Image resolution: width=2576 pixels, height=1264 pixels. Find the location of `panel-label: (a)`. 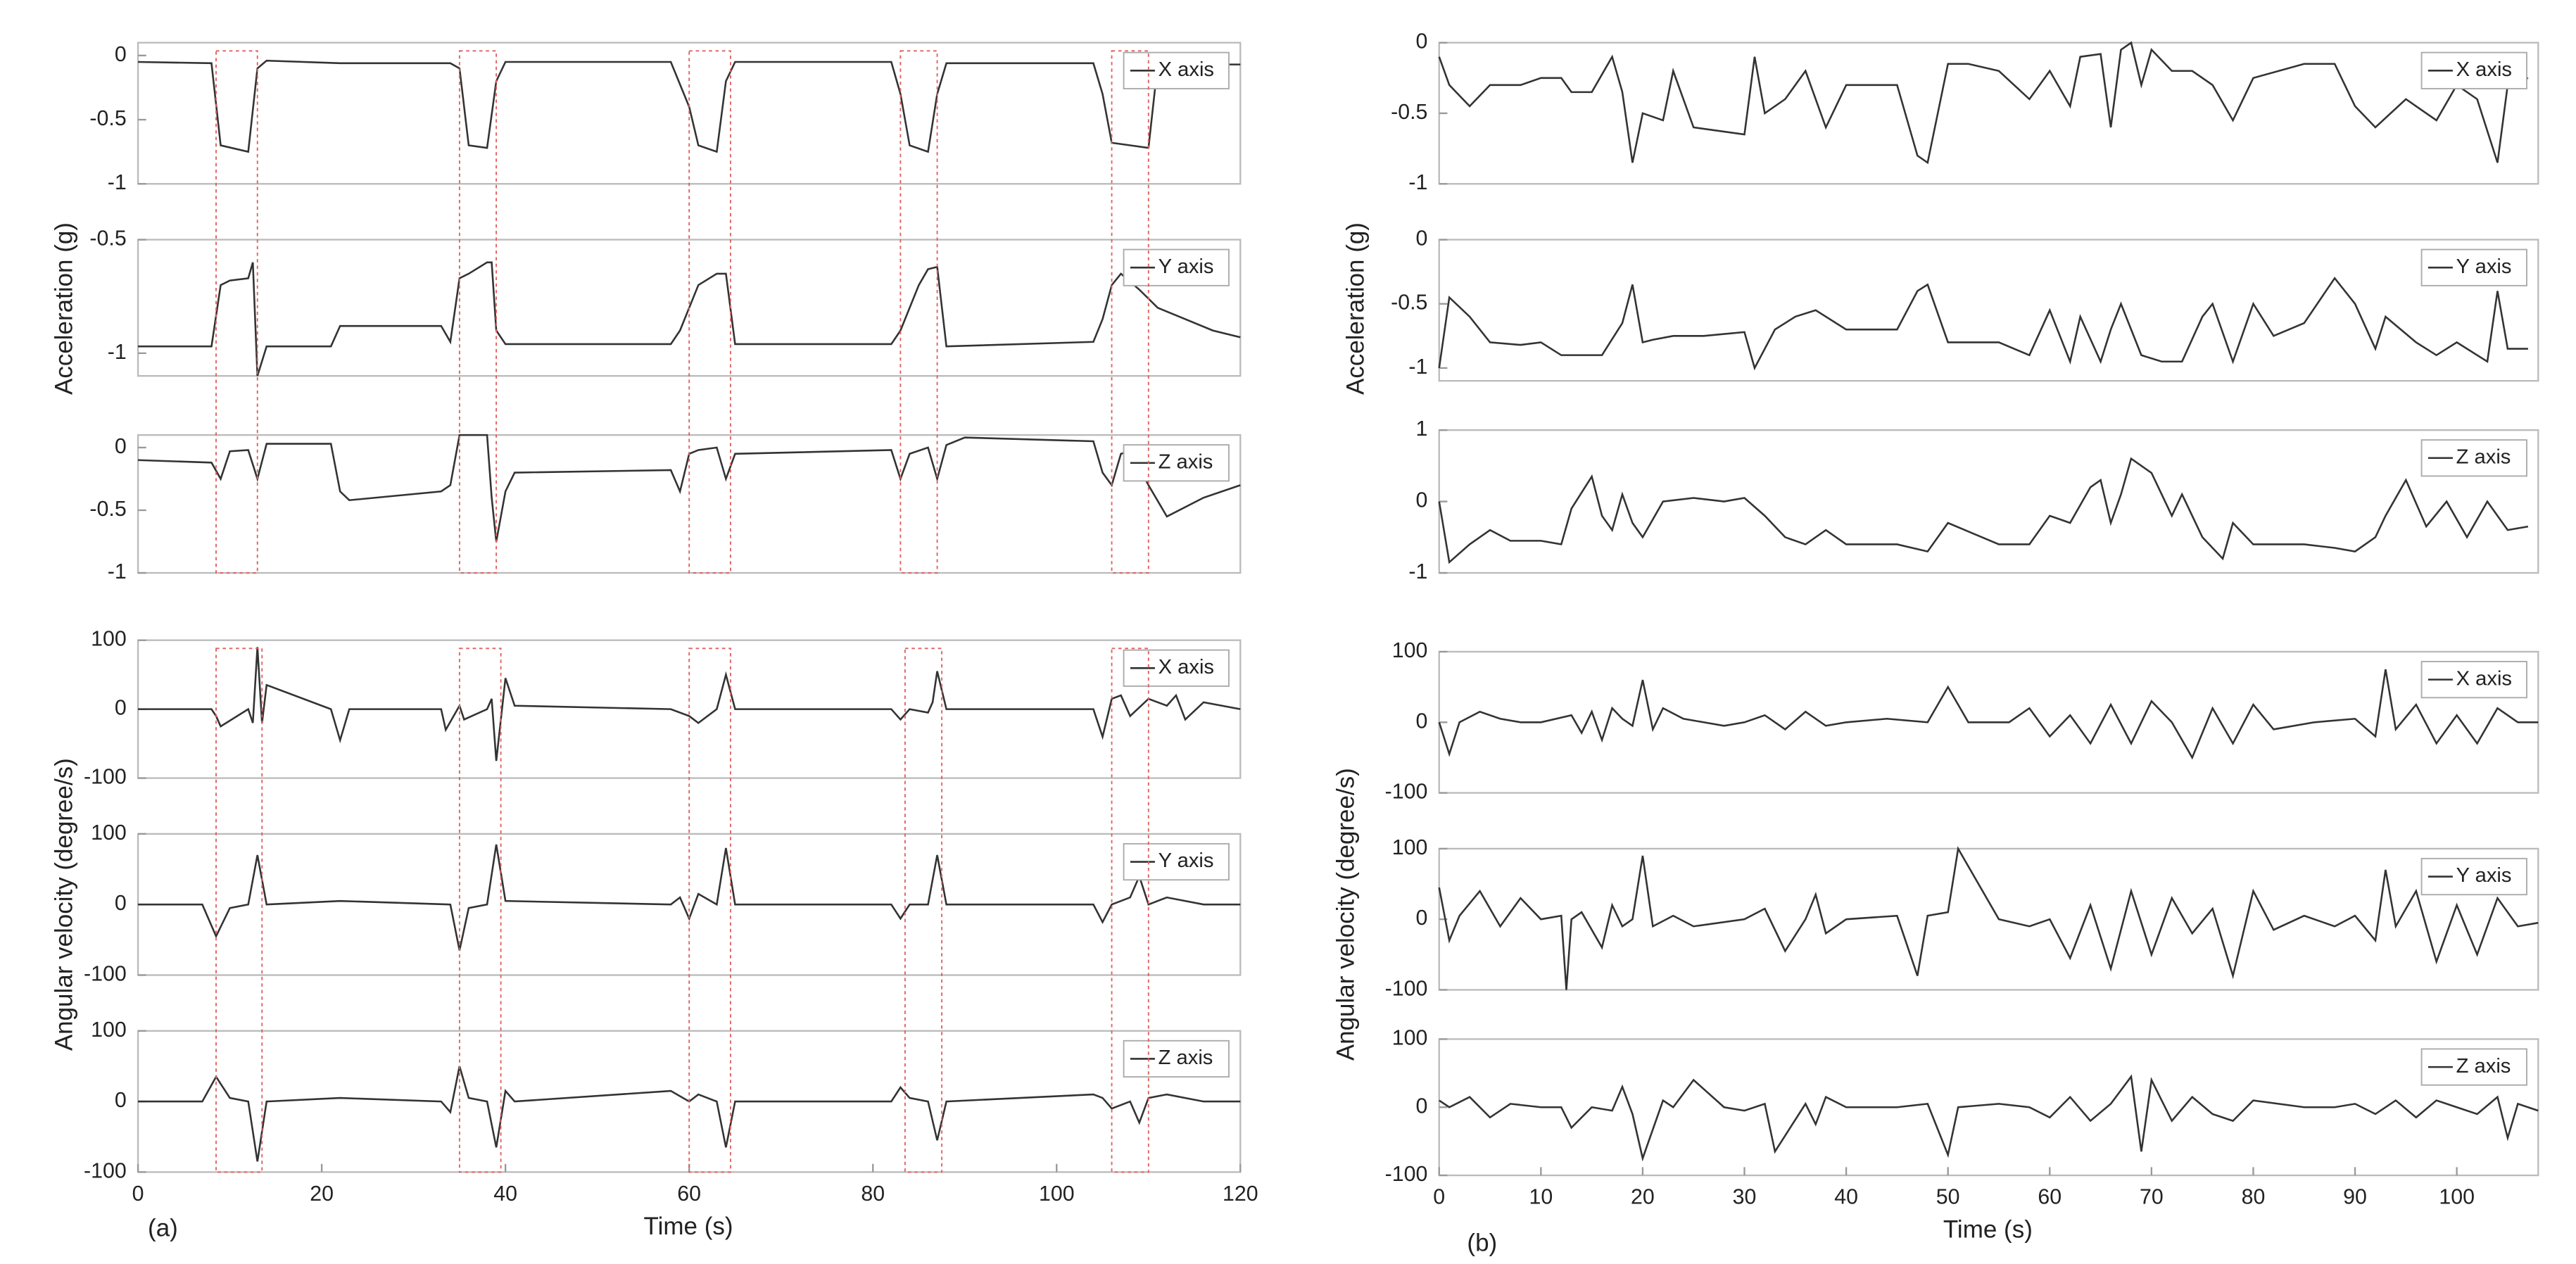

panel-label: (a) is located at coordinates (163, 1227).